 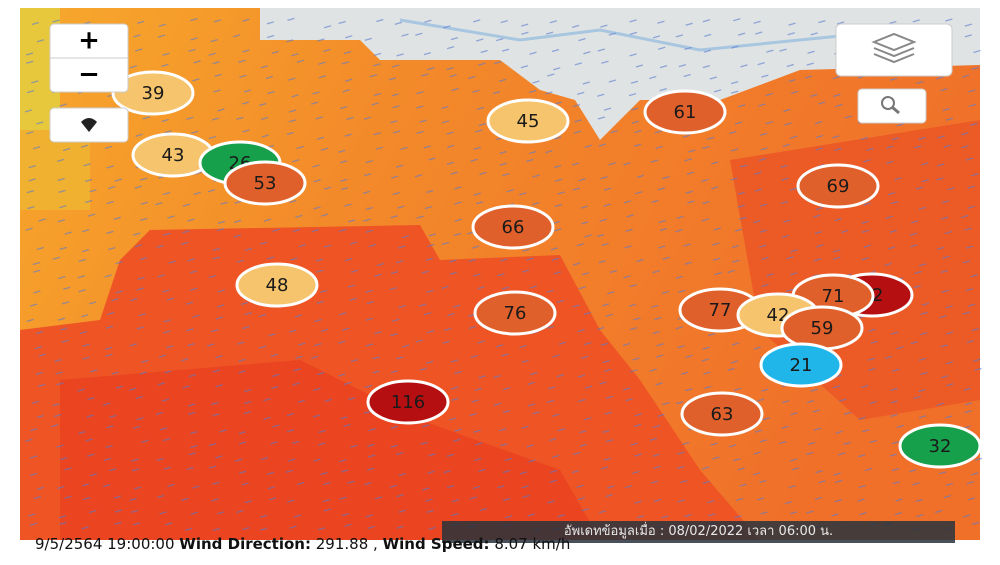 What do you see at coordinates (153, 93) in the screenshot?
I see `aqi-marker: 39` at bounding box center [153, 93].